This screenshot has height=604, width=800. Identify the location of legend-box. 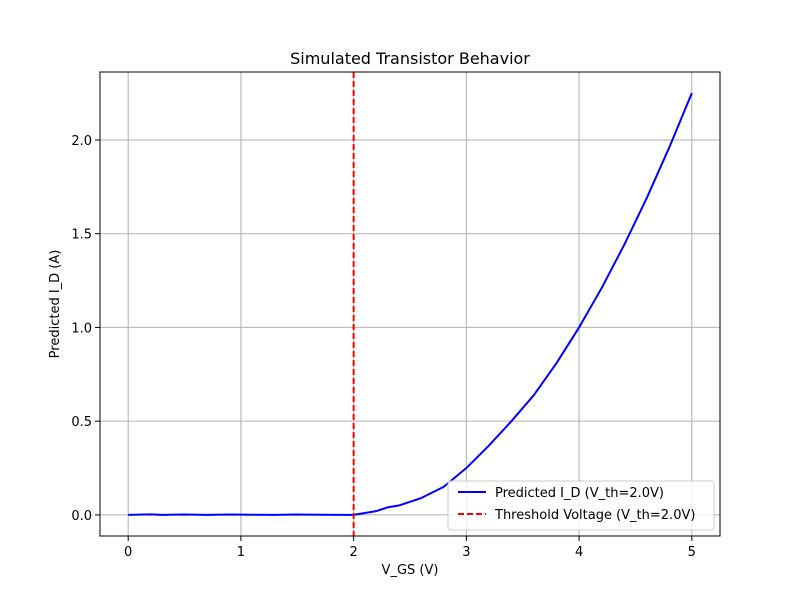
(581, 505).